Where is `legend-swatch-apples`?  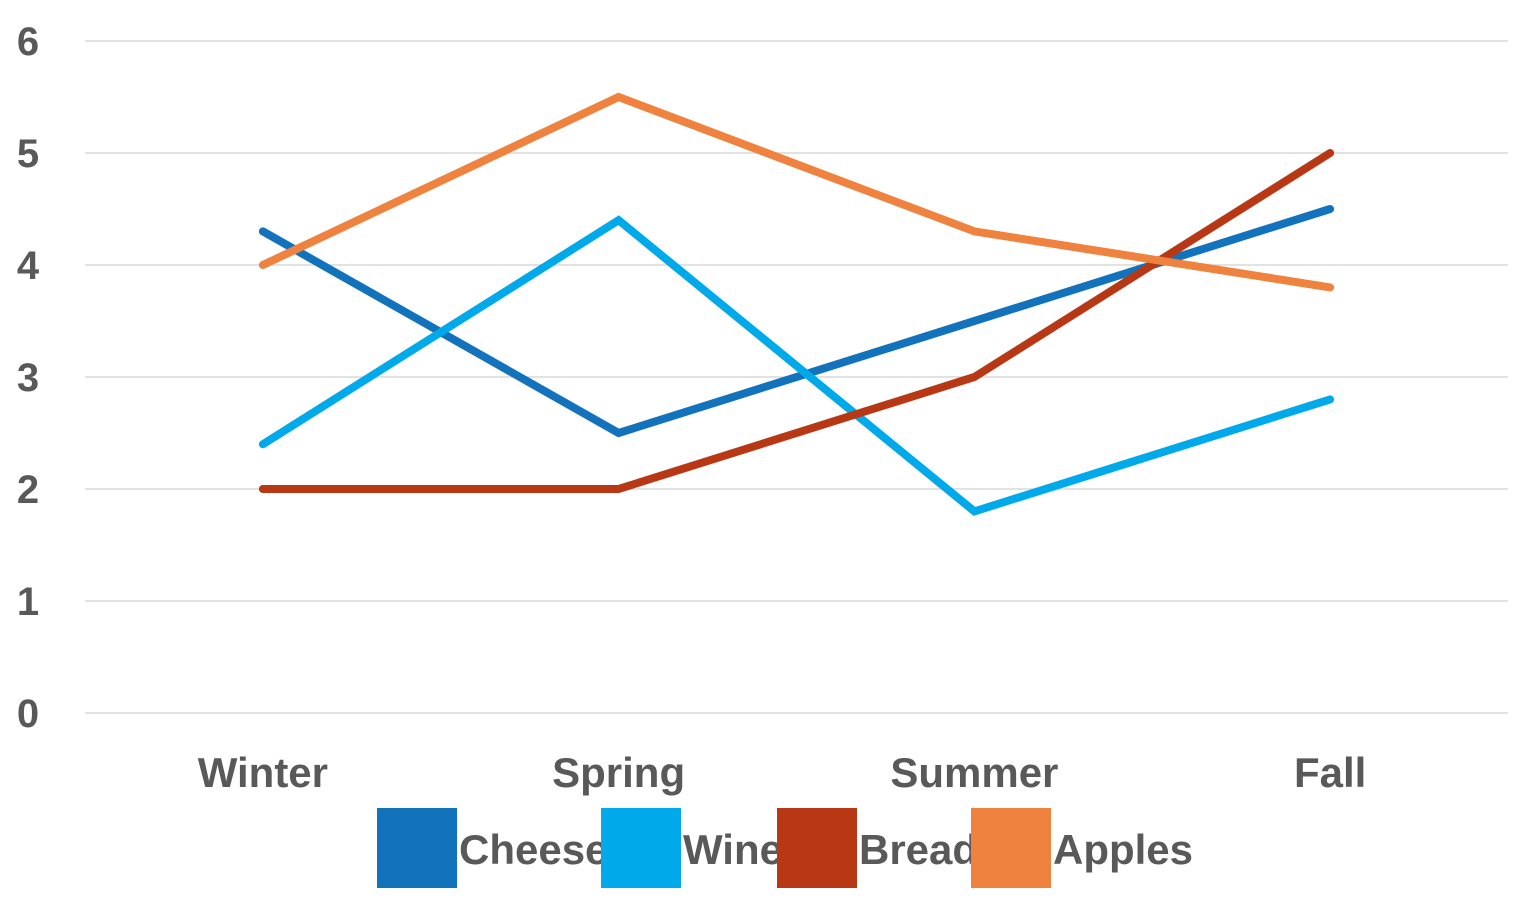
legend-swatch-apples is located at coordinates (1011, 848).